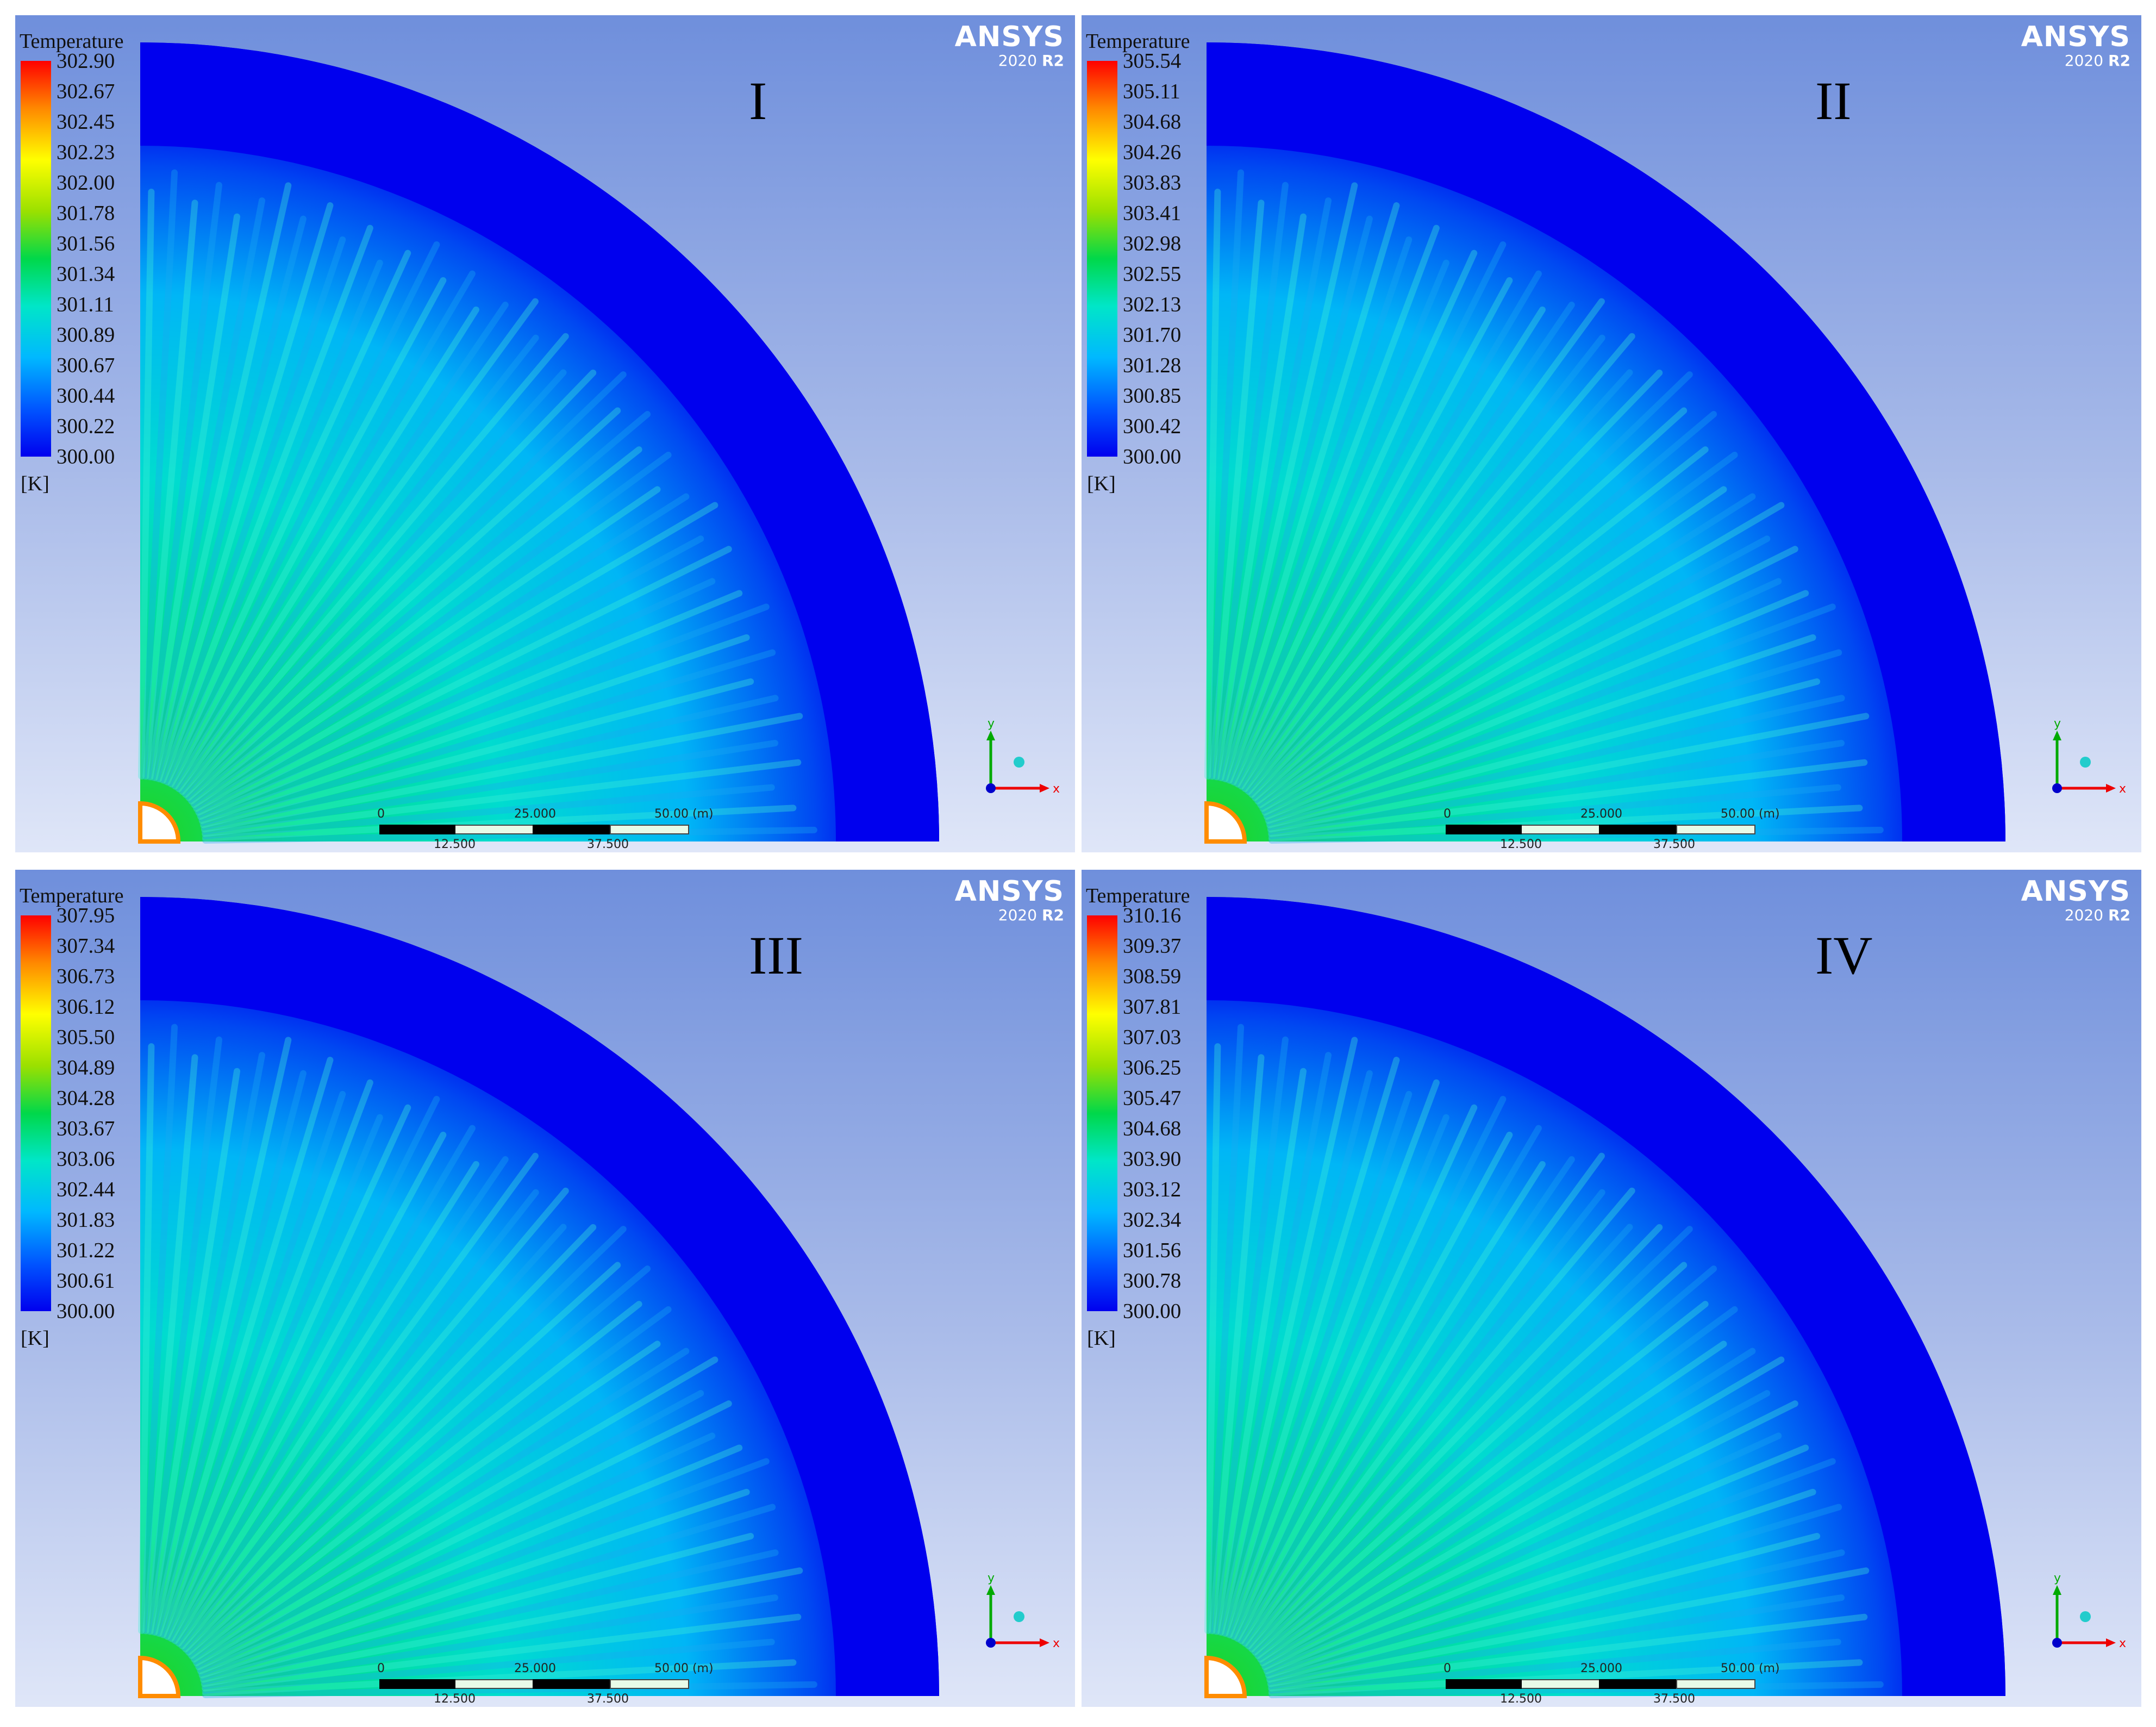 Image resolution: width=2156 pixels, height=1727 pixels. What do you see at coordinates (1152, 1068) in the screenshot?
I see `legend-tick-label: 306.25` at bounding box center [1152, 1068].